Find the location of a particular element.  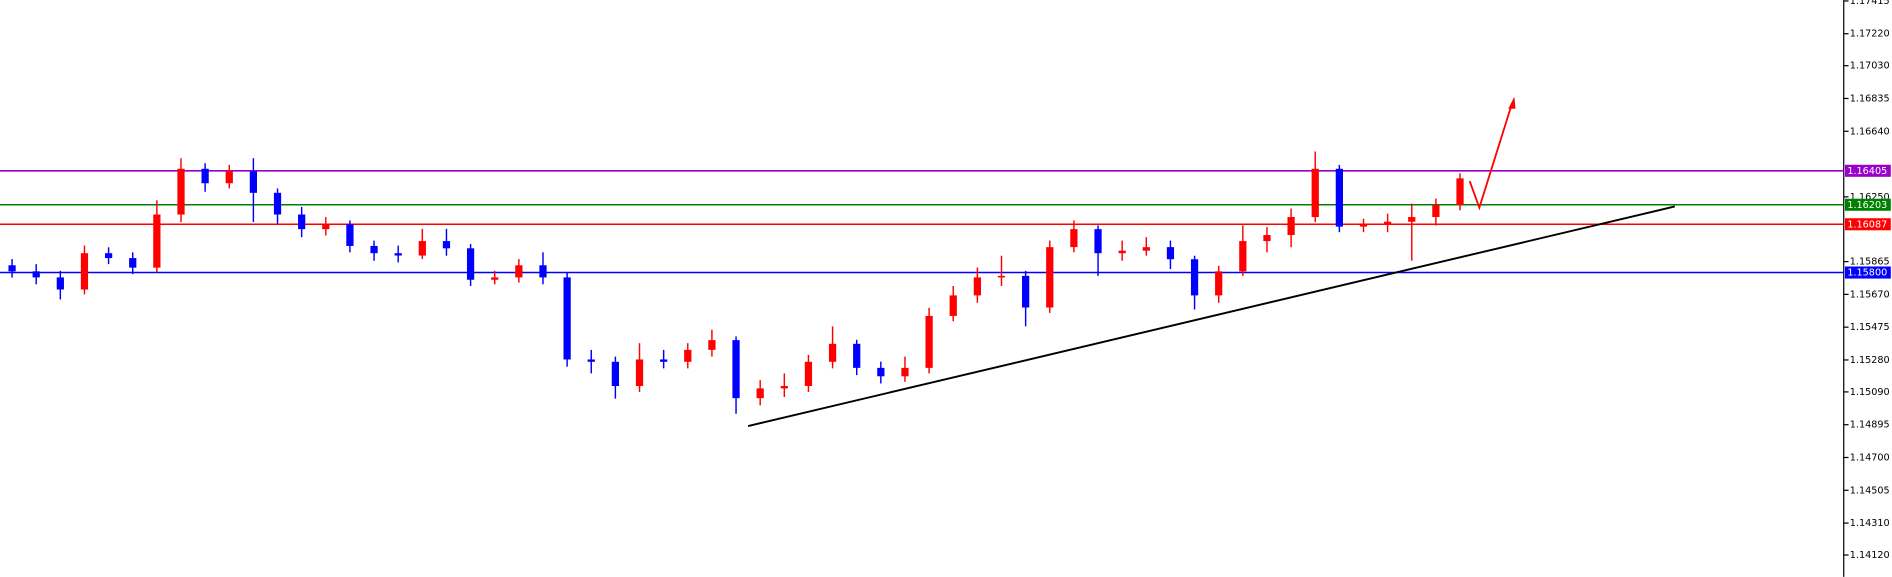

y-tick-label: 1.15280 is located at coordinates (1870, 360).